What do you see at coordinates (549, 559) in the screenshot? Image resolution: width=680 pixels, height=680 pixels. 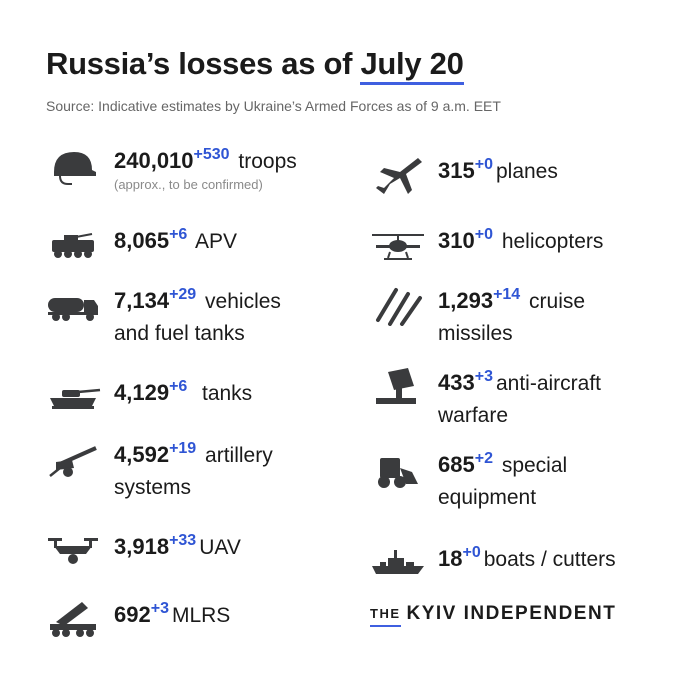 I see `label: boats / cutters` at bounding box center [549, 559].